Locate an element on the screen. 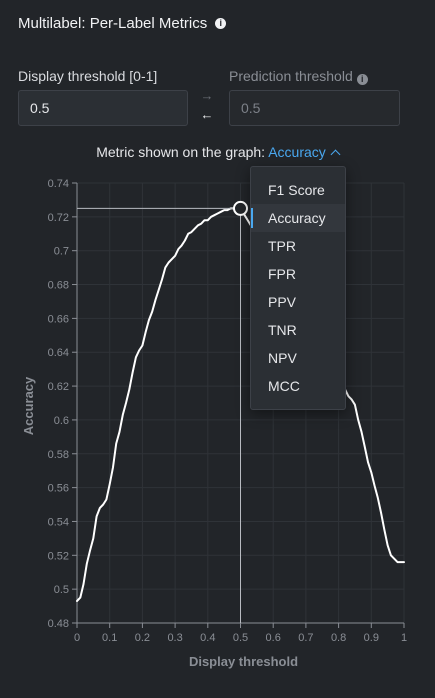 The image size is (435, 698). y-tick-label: 0.74 is located at coordinates (58, 184).